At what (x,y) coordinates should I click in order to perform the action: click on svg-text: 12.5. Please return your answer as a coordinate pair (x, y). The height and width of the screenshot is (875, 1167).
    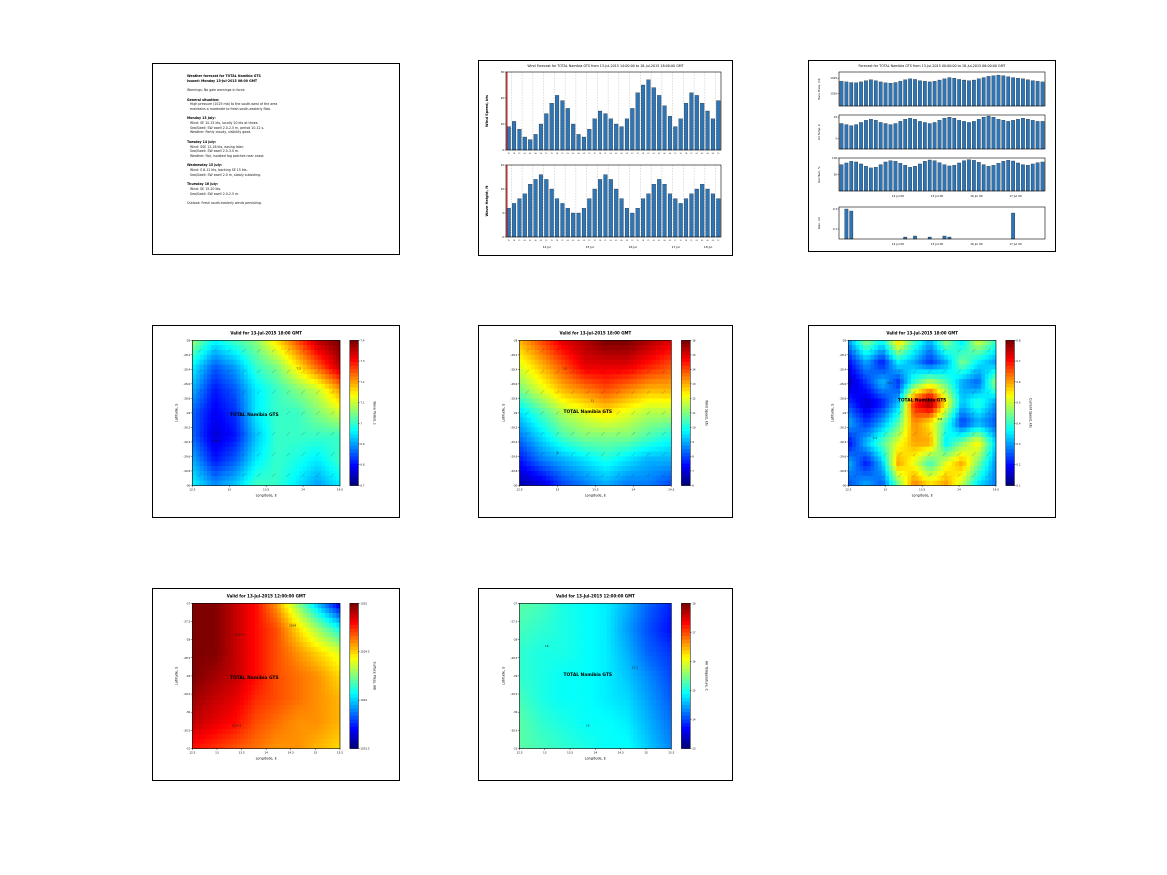
    Looking at the image, I should click on (848, 490).